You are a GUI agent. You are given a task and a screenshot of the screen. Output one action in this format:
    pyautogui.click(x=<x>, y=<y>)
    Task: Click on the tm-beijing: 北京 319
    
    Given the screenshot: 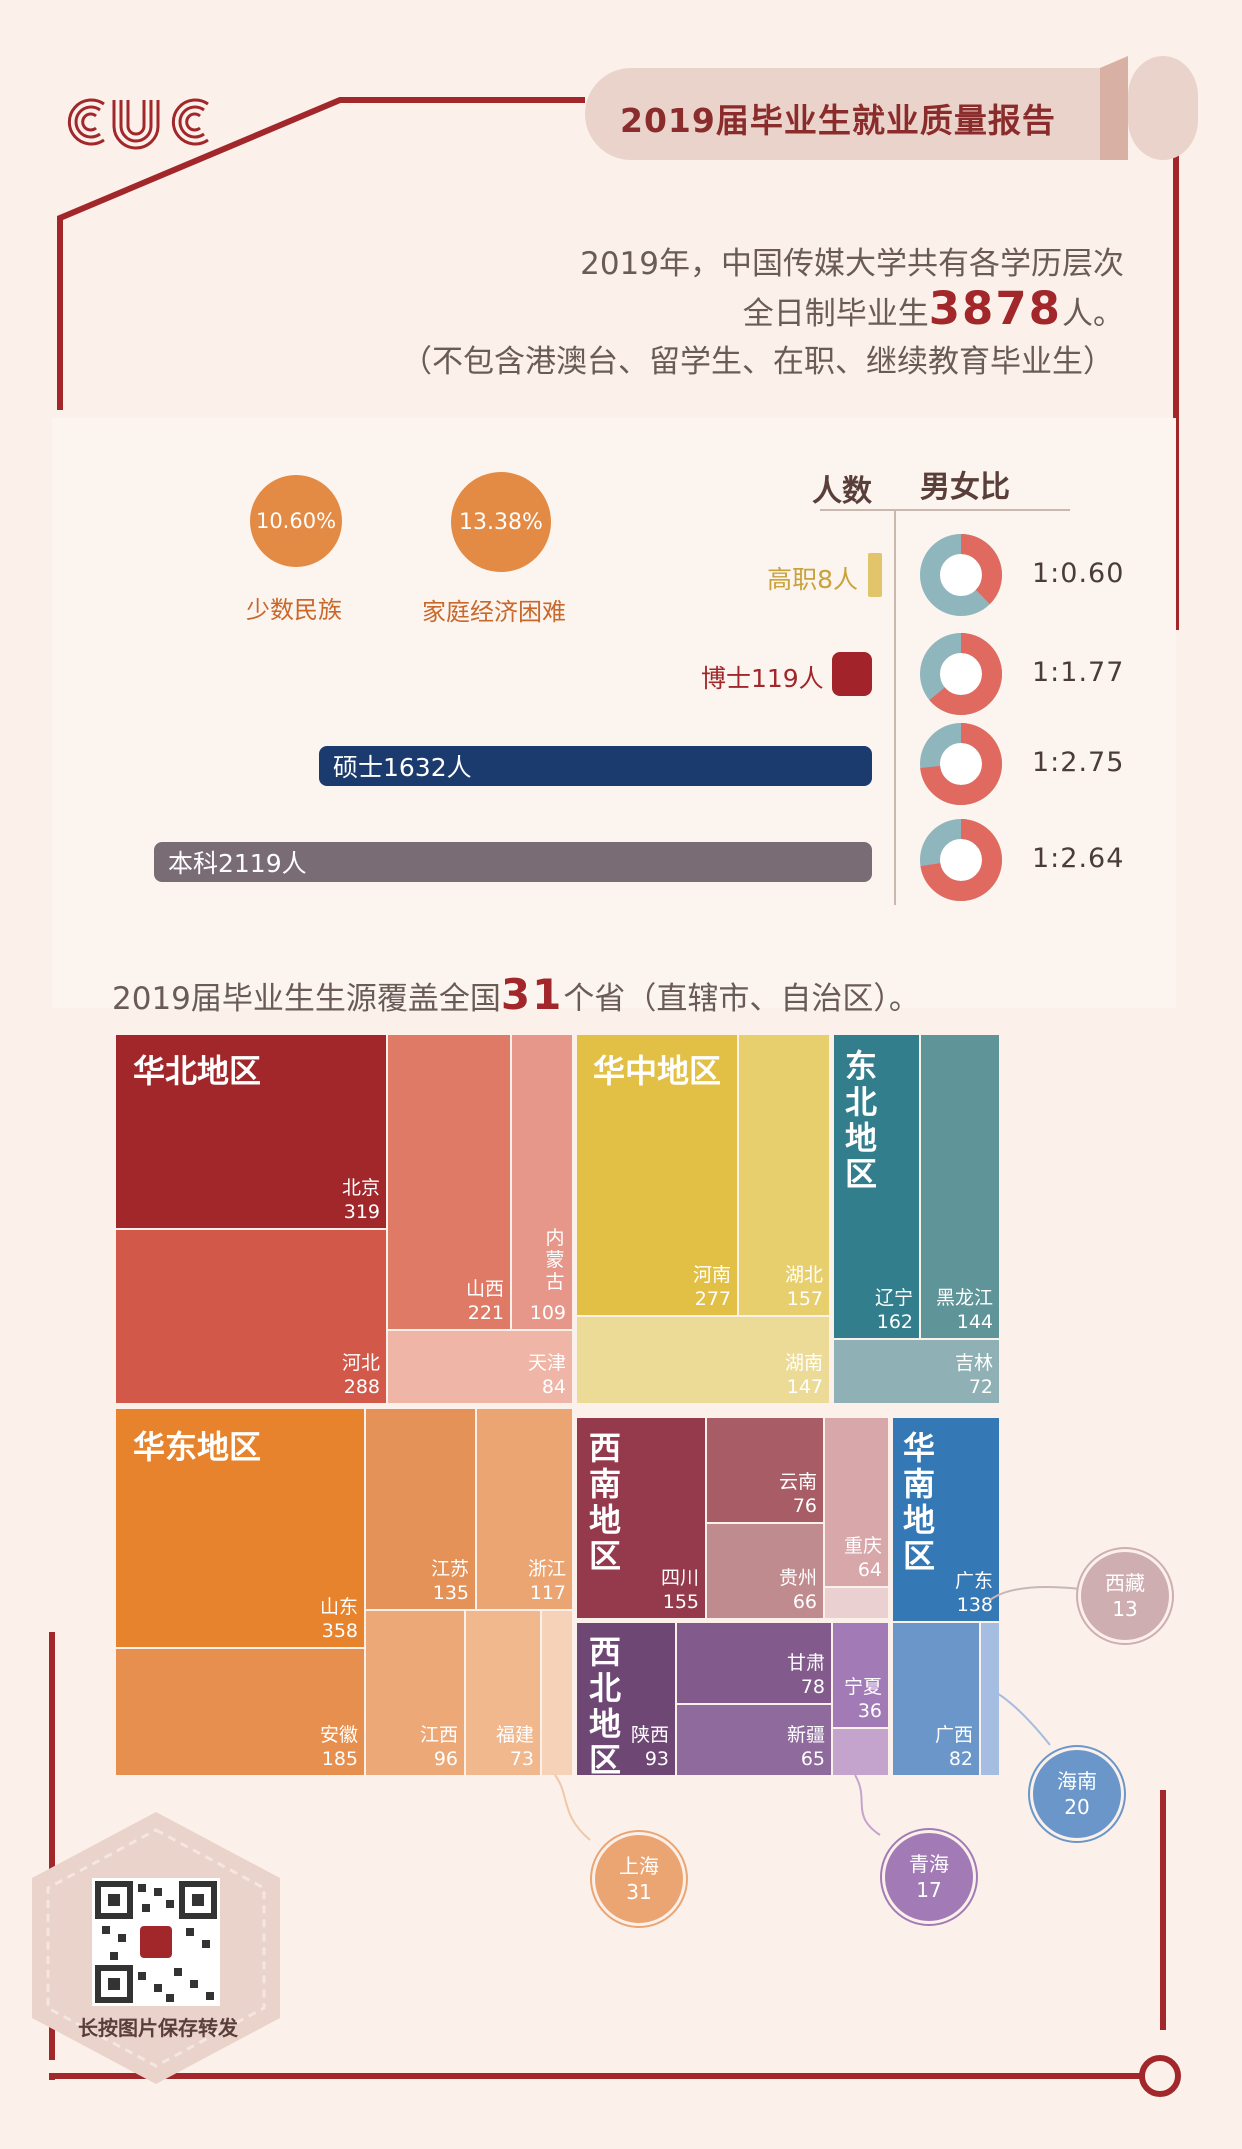 What is the action you would take?
    pyautogui.click(x=251, y=1131)
    